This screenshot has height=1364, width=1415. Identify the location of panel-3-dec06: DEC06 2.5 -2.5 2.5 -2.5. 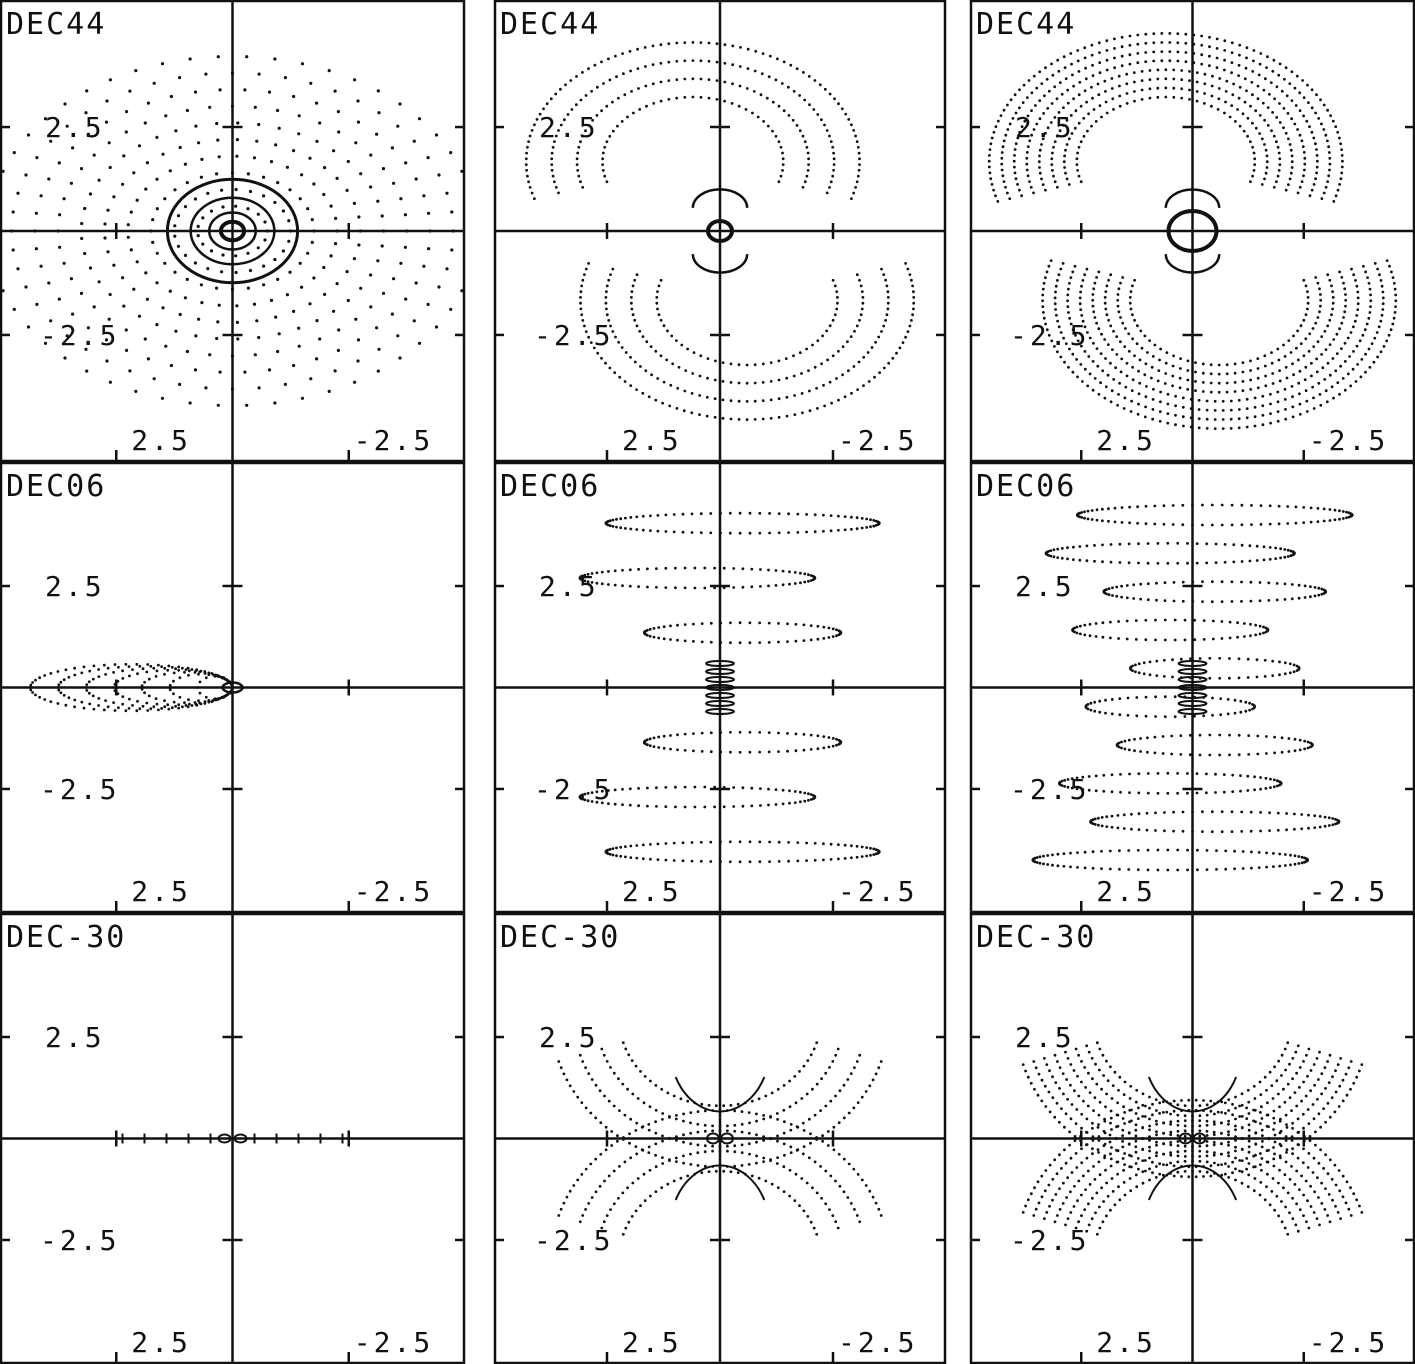
(1192, 687).